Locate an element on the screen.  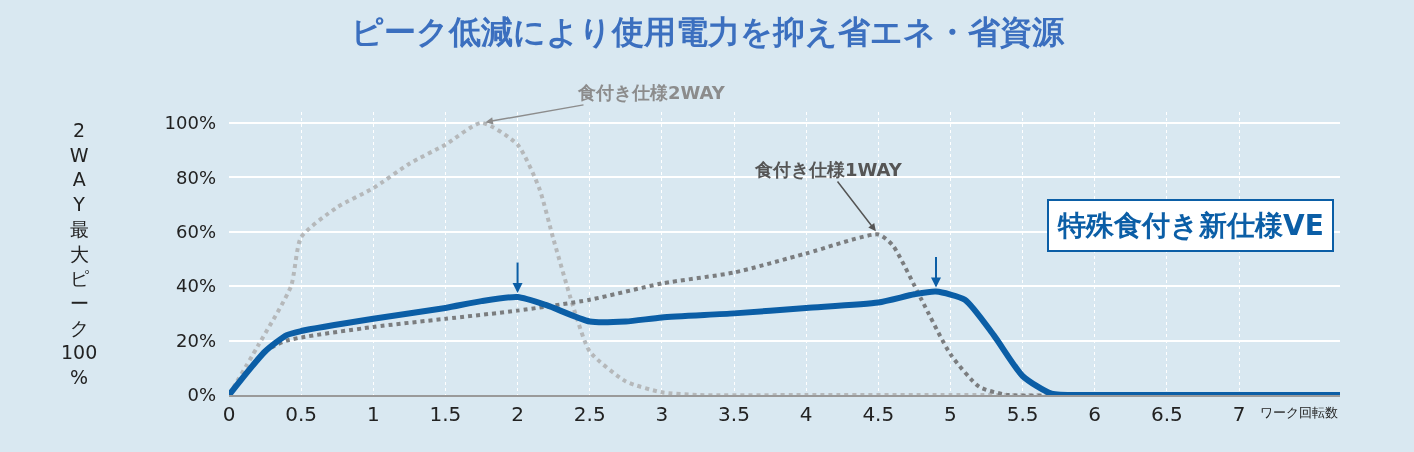
x-axis-title: ワーク回転数 is located at coordinates (1299, 412).